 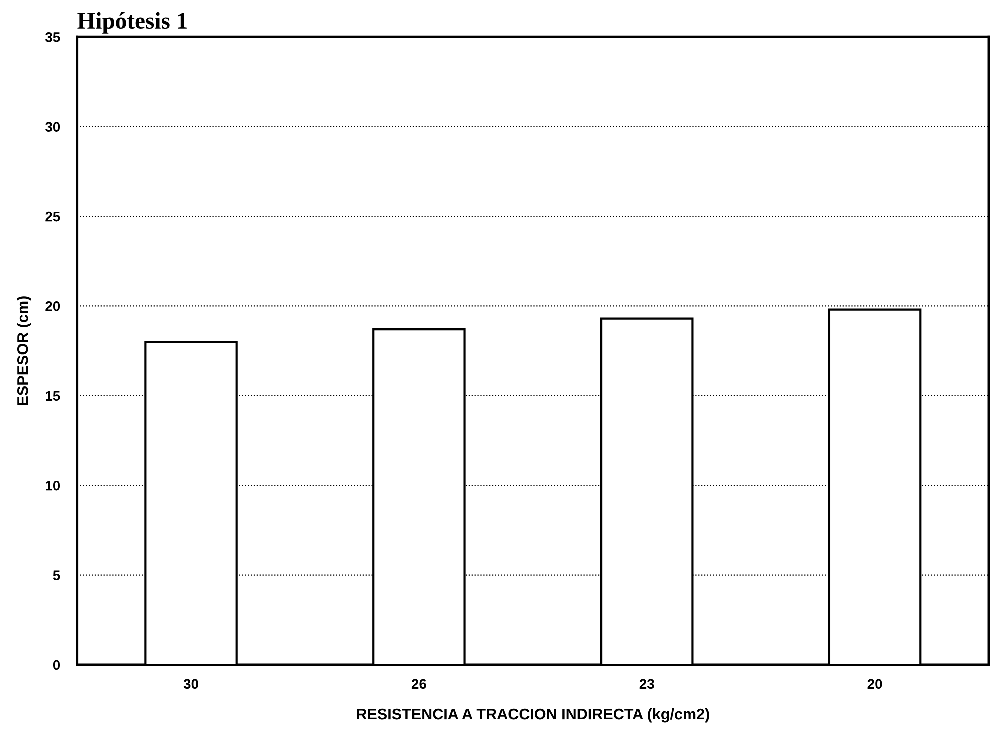 I want to click on x-tick-label: 26, so click(x=419, y=684).